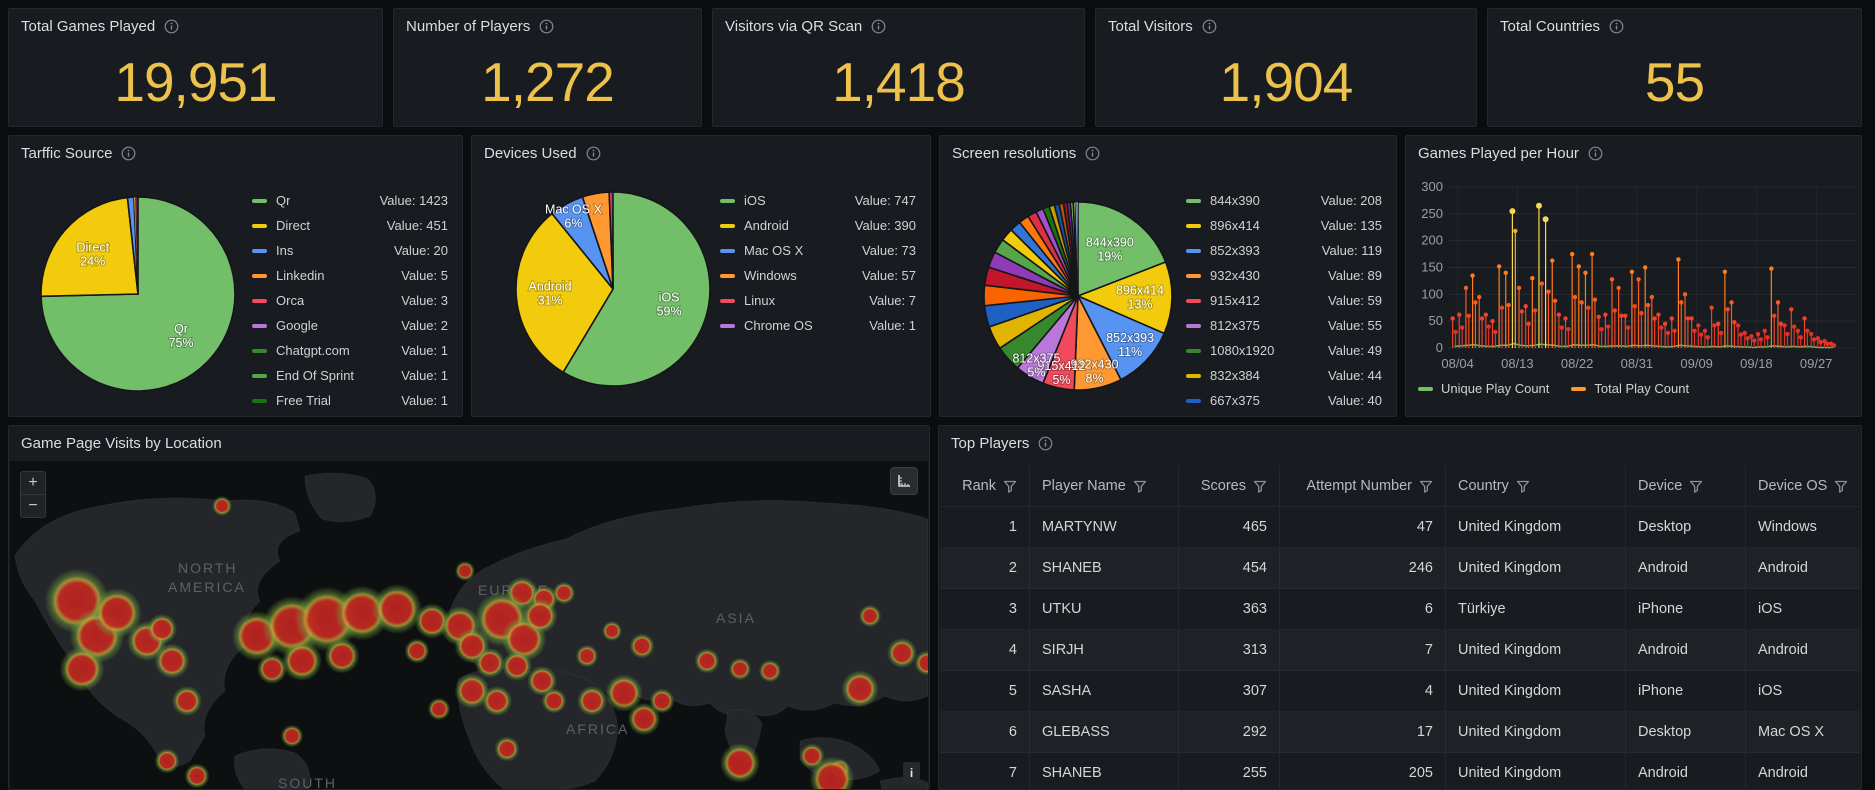 The height and width of the screenshot is (790, 1875). What do you see at coordinates (1284, 375) in the screenshot?
I see `legend-item-832x384: 832x384 Value: 44` at bounding box center [1284, 375].